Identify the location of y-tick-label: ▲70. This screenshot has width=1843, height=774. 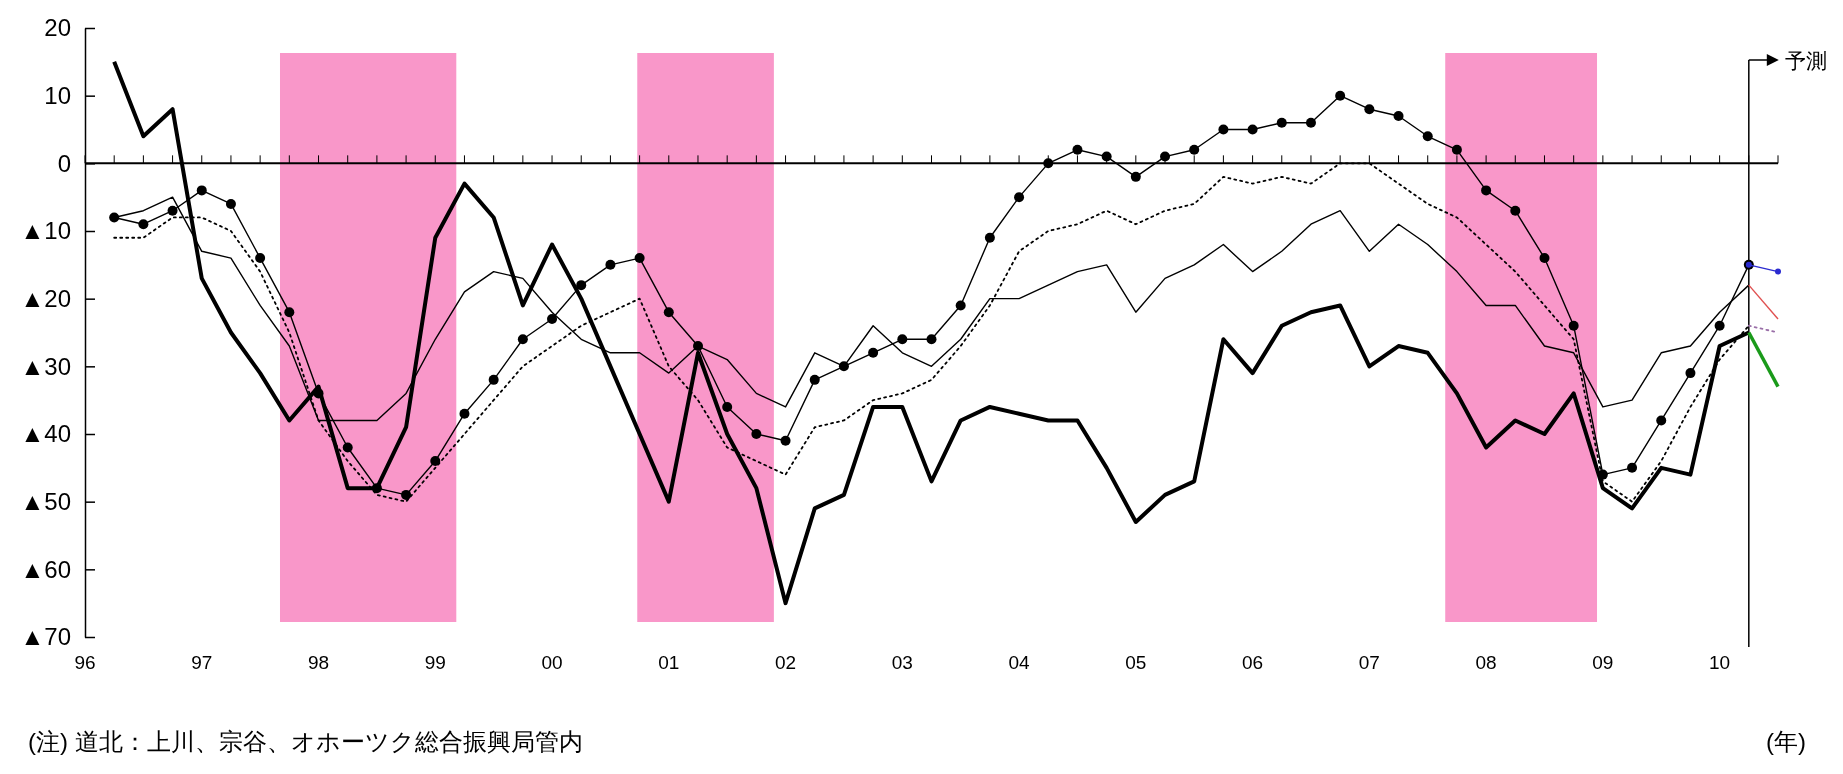
(45, 637).